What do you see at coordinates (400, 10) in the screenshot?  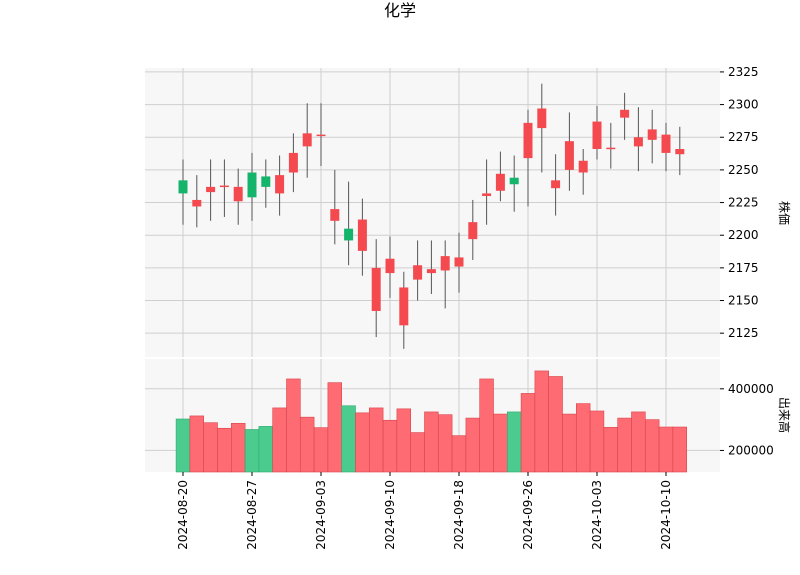 I see `chart-title: 化学` at bounding box center [400, 10].